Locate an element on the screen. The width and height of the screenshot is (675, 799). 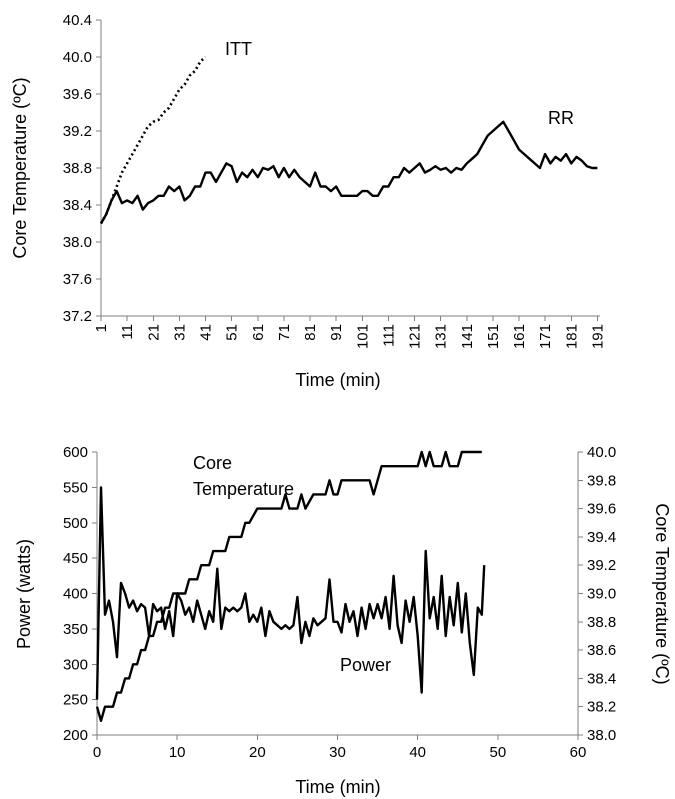
x-tick-label: 30 is located at coordinates (337, 752).